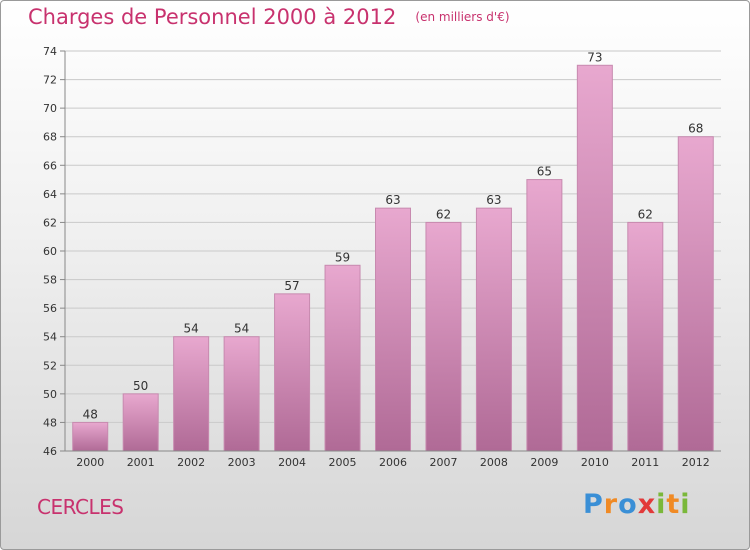 The height and width of the screenshot is (550, 750). Describe the element at coordinates (443, 462) in the screenshot. I see `x-tick-label: 2007` at that location.